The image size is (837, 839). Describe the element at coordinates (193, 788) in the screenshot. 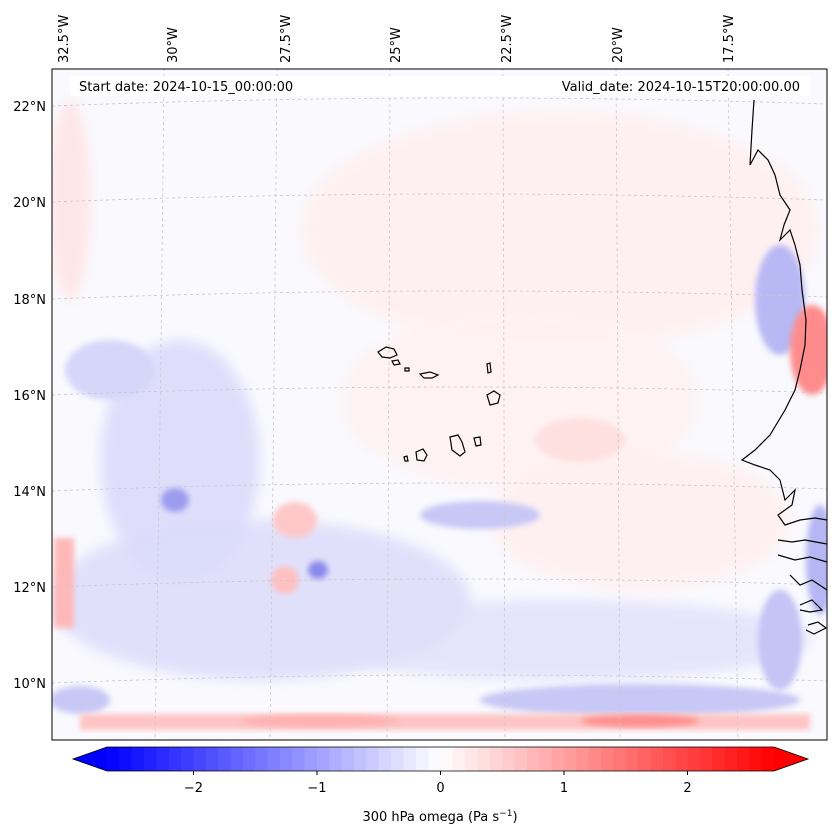

I see `colorbar-tick-label: −2` at that location.